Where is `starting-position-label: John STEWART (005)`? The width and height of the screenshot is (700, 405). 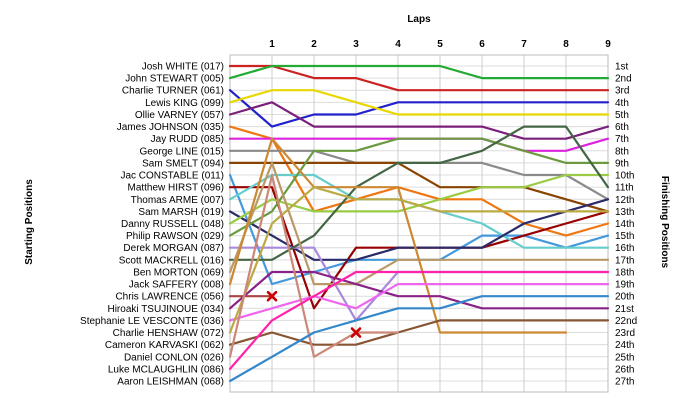 starting-position-label: John STEWART (005) is located at coordinates (174, 79).